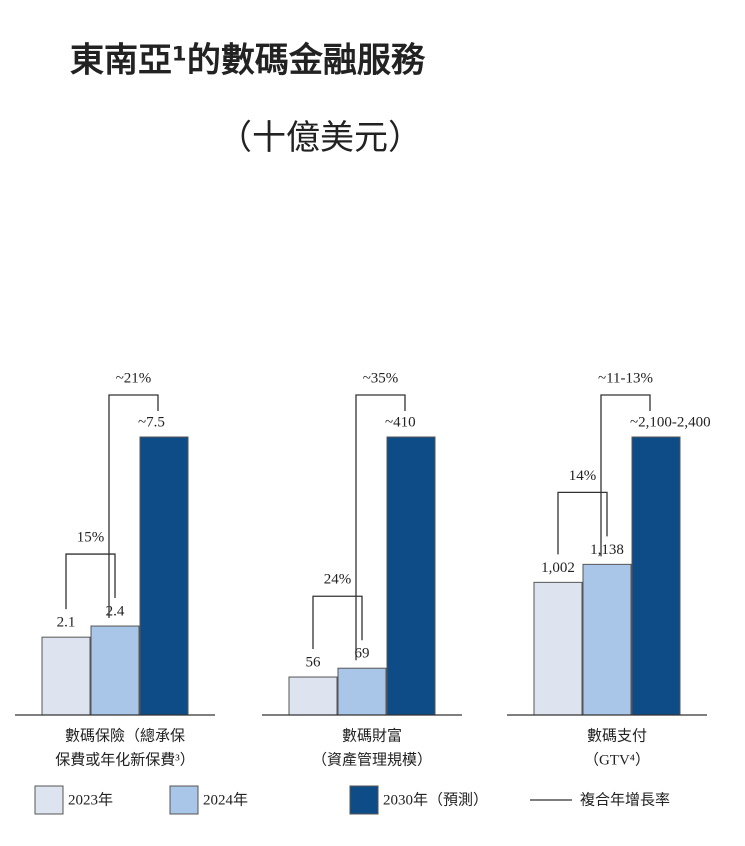 The height and width of the screenshot is (846, 745). I want to click on growth-label: ~11-13%, so click(625, 378).